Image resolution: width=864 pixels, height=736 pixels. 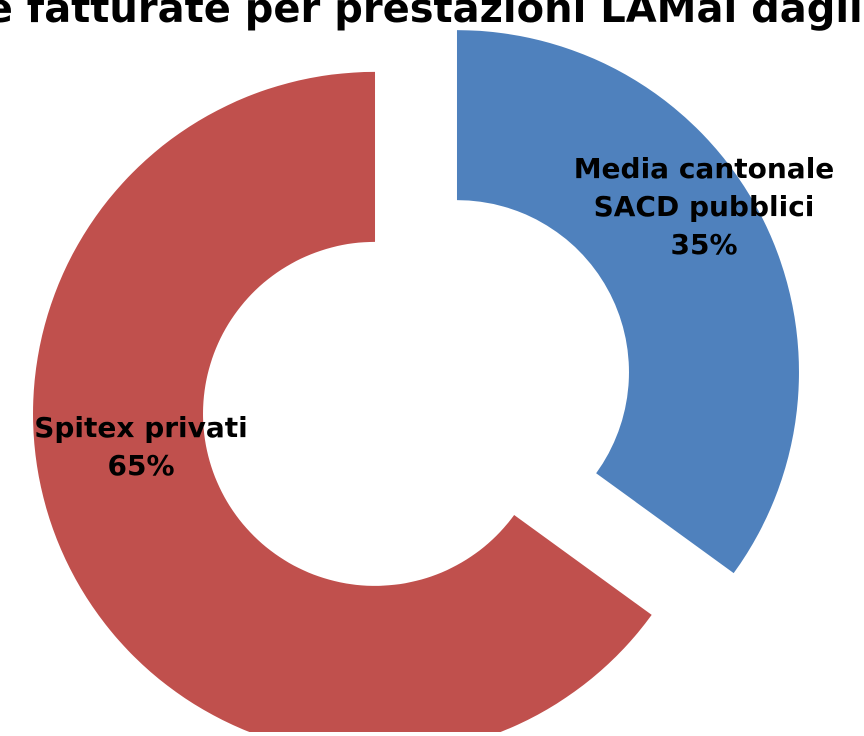 I want to click on slice-label-line-spitex: Spitex privati, so click(x=141, y=427).